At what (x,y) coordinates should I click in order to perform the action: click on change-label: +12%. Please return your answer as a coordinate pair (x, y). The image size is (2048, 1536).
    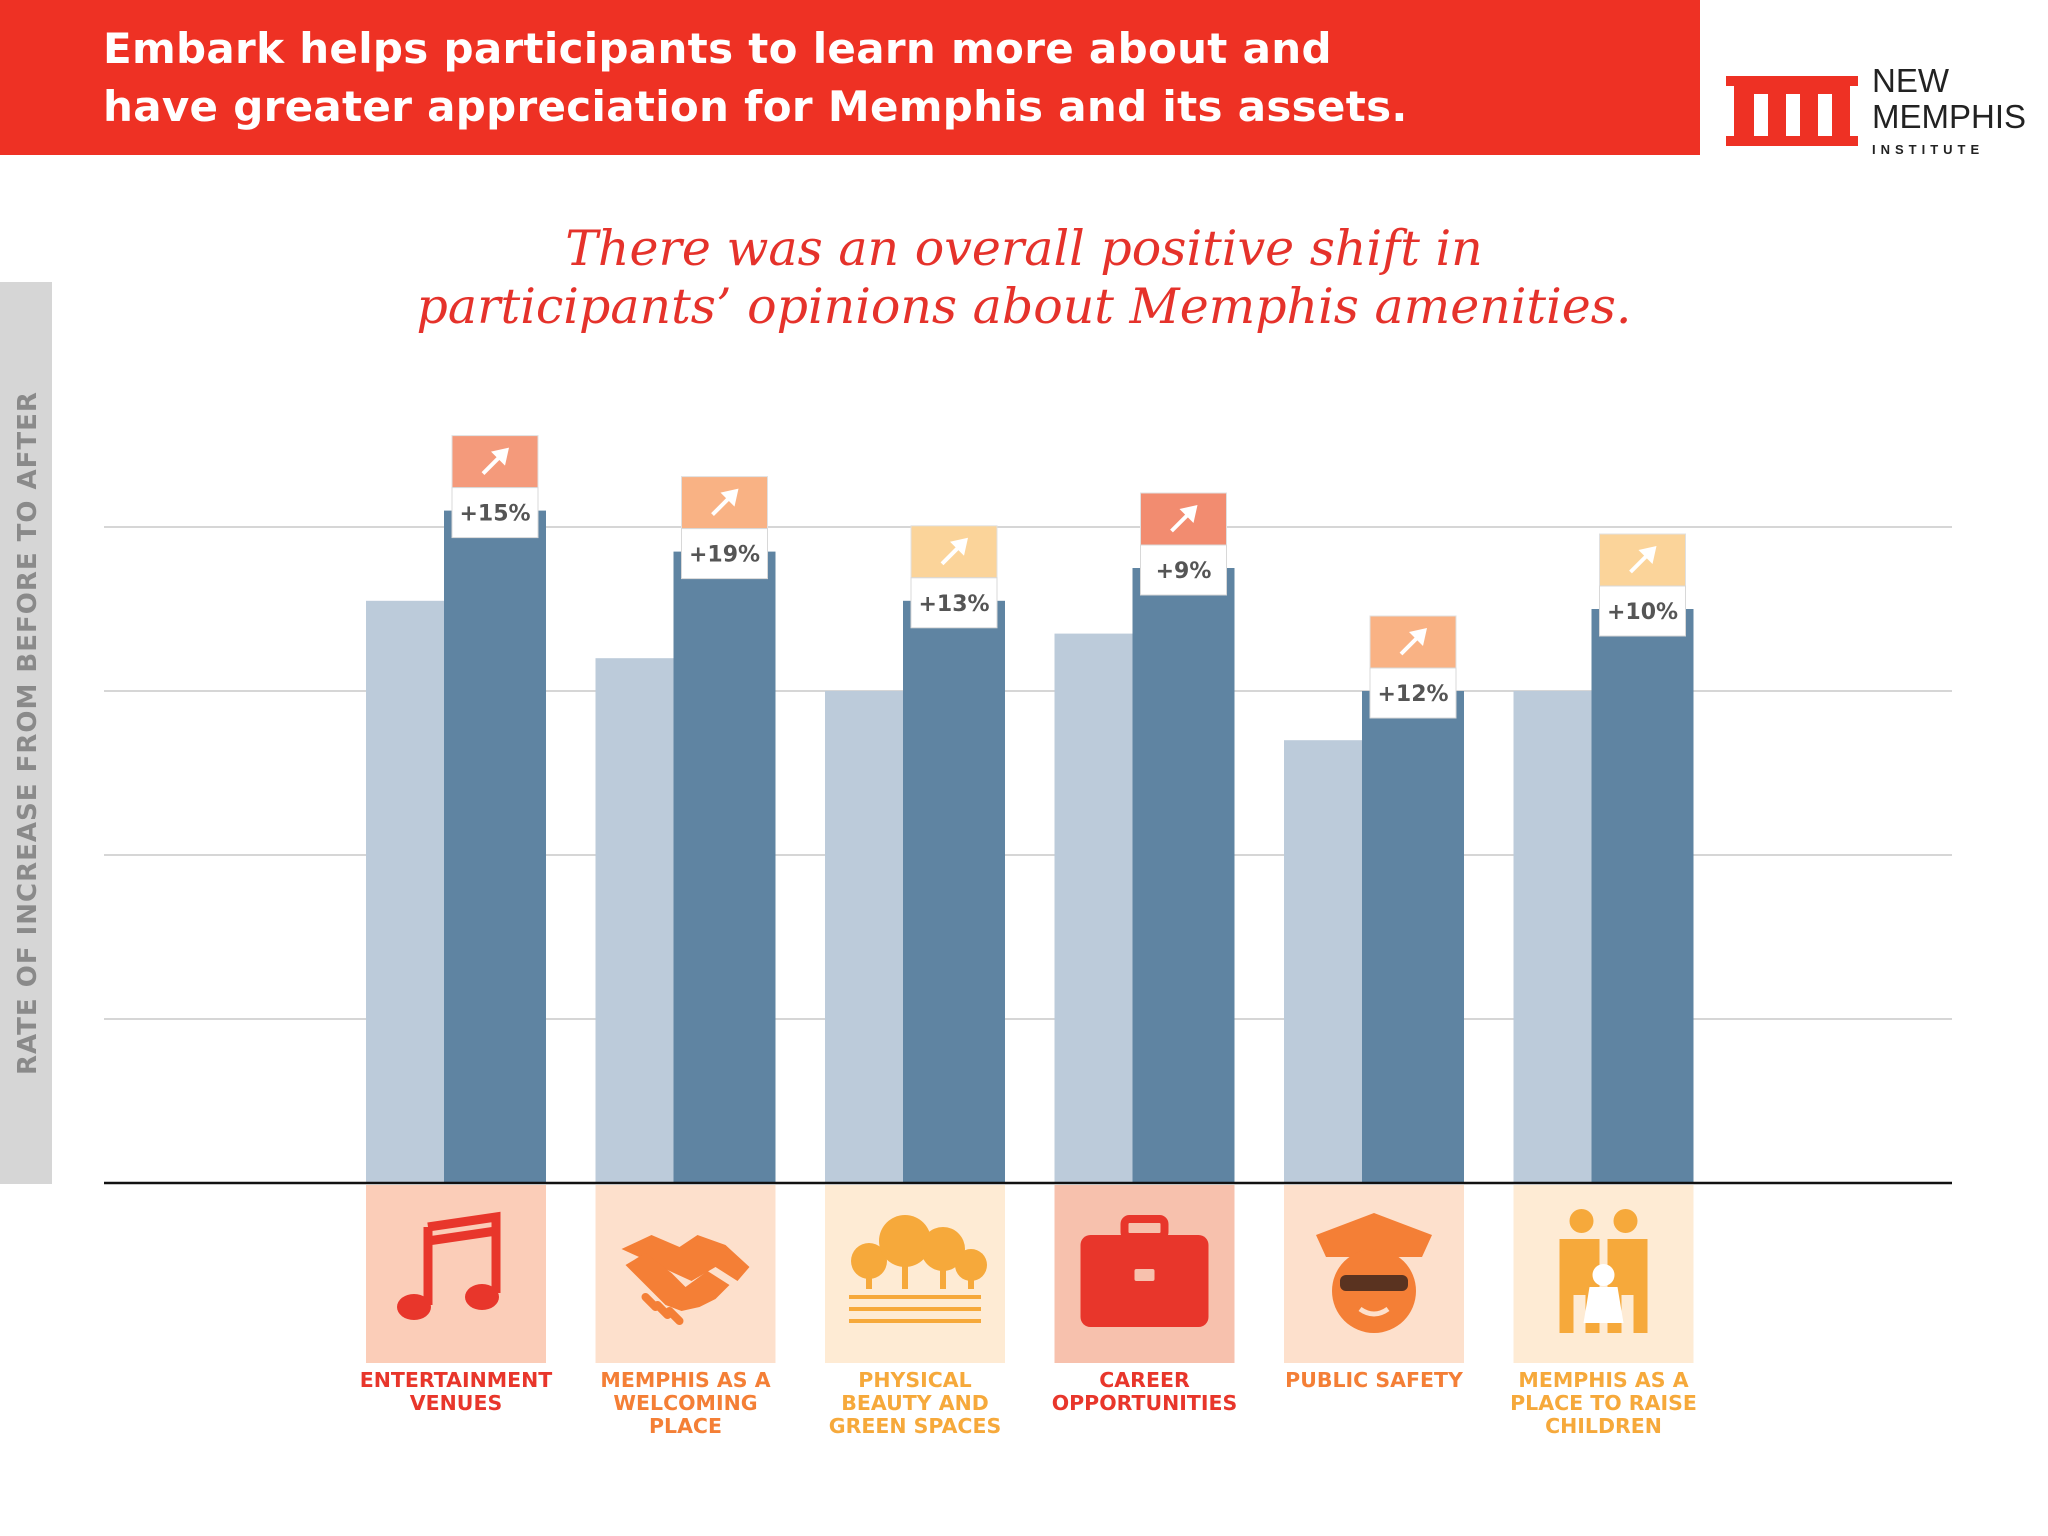
    Looking at the image, I should click on (1412, 694).